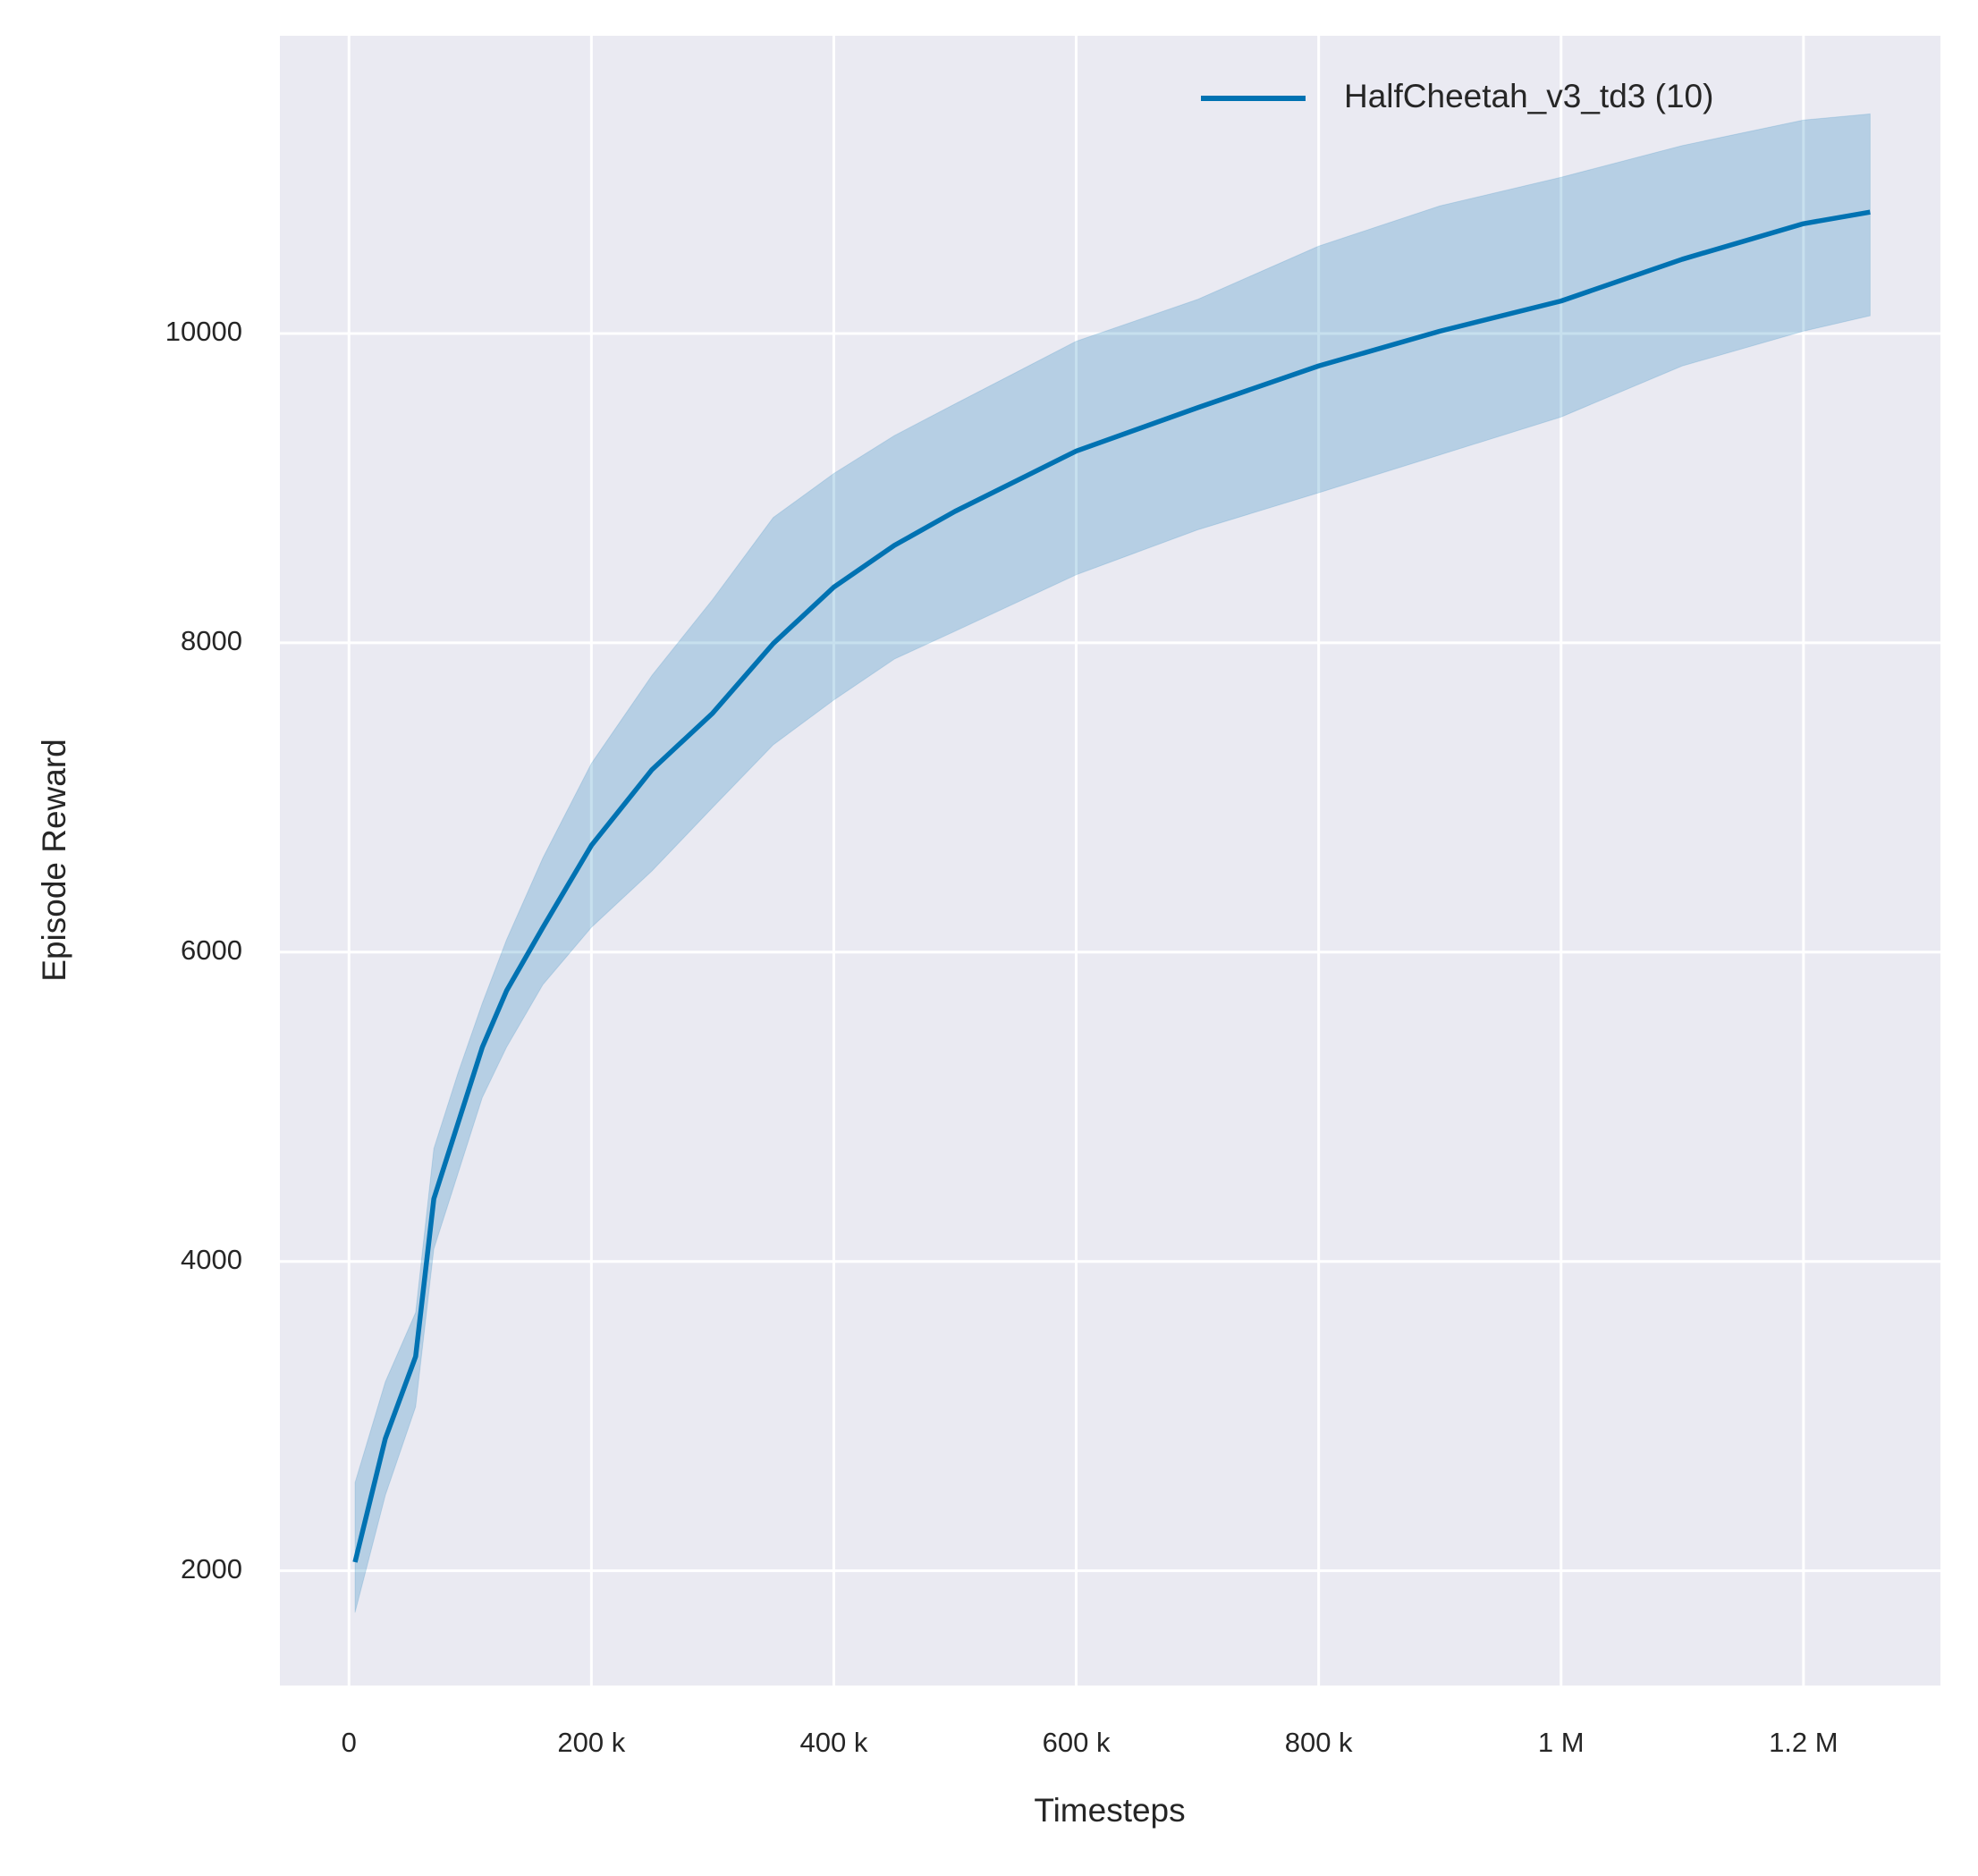  What do you see at coordinates (1561, 1743) in the screenshot?
I see `x-tick-label: 1 M` at bounding box center [1561, 1743].